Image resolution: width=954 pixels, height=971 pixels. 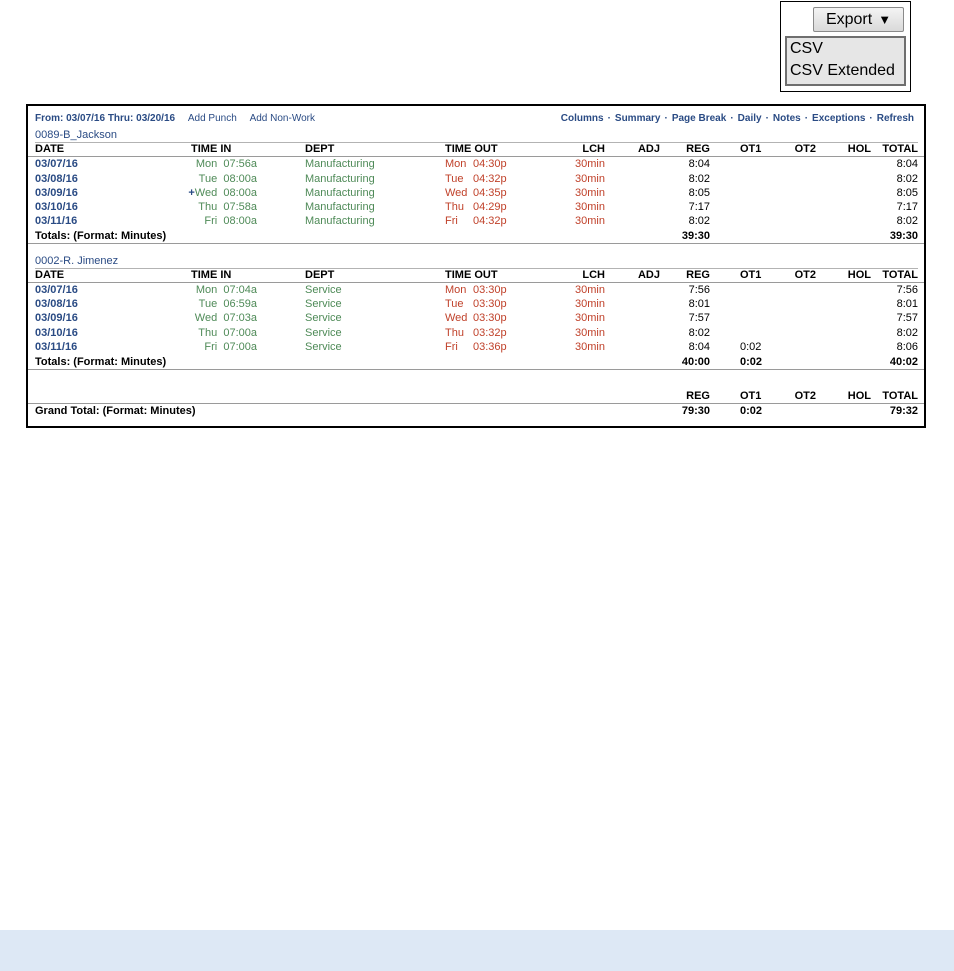 What do you see at coordinates (456, 290) in the screenshot?
I see `time-out-day: Mon` at bounding box center [456, 290].